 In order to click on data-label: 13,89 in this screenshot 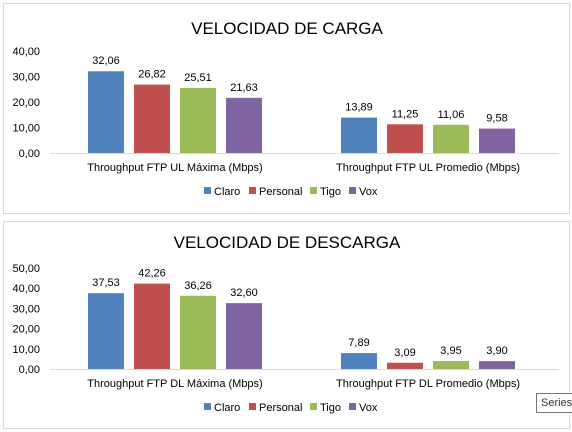, I will do `click(359, 108)`.